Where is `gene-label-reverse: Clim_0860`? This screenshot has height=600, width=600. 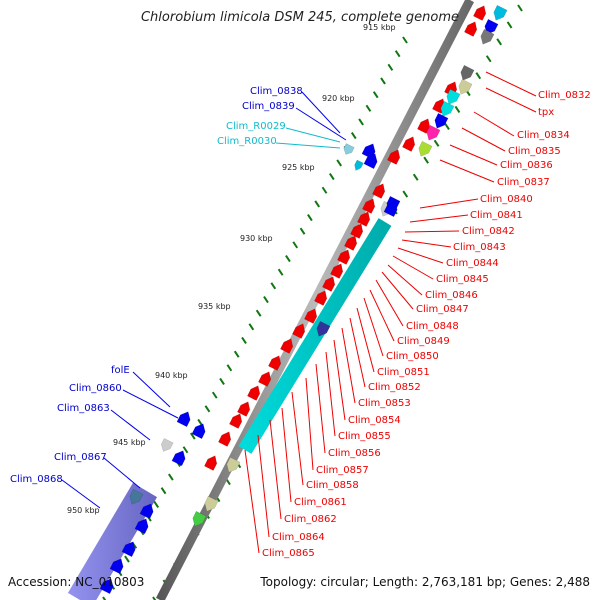 gene-label-reverse: Clim_0860 is located at coordinates (95, 388).